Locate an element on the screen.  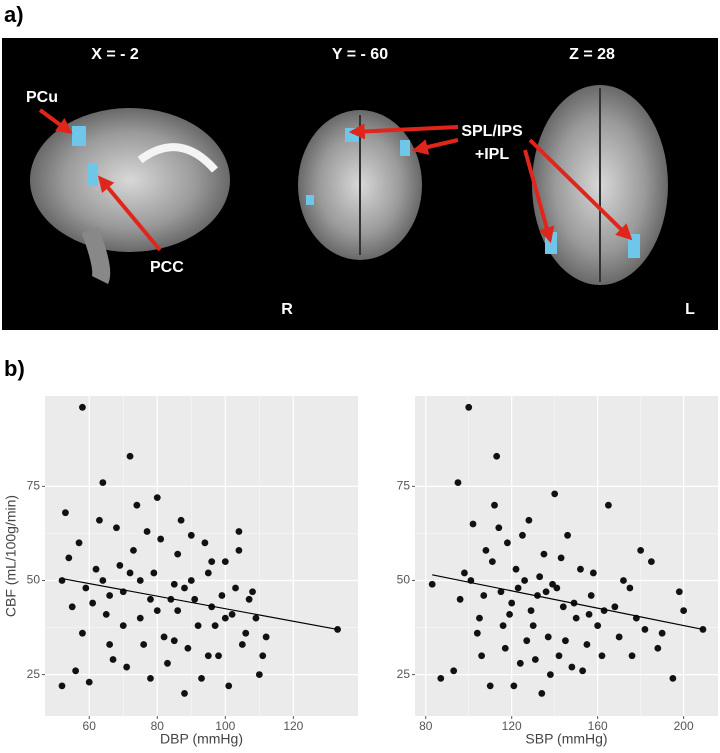
x-tick-label: 80 is located at coordinates (158, 726).